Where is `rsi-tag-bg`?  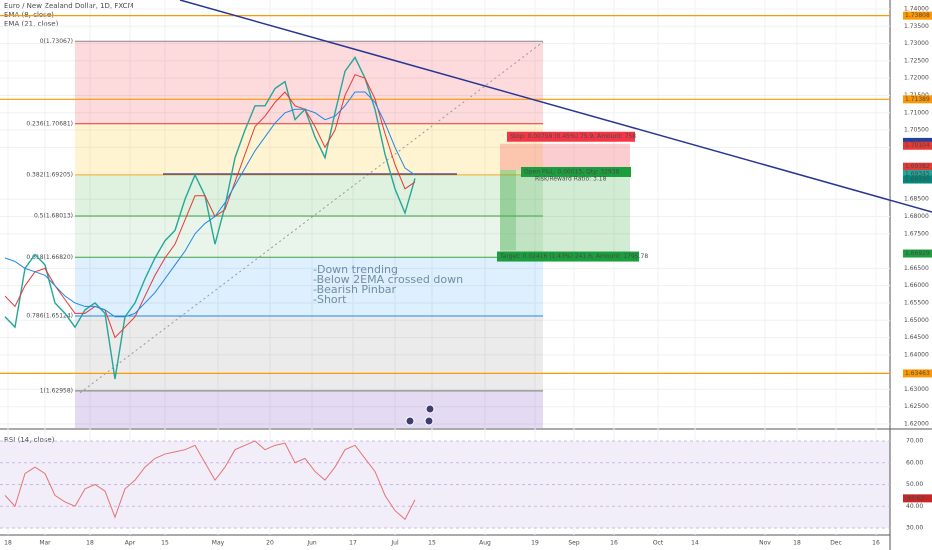 rsi-tag-bg is located at coordinates (917, 498).